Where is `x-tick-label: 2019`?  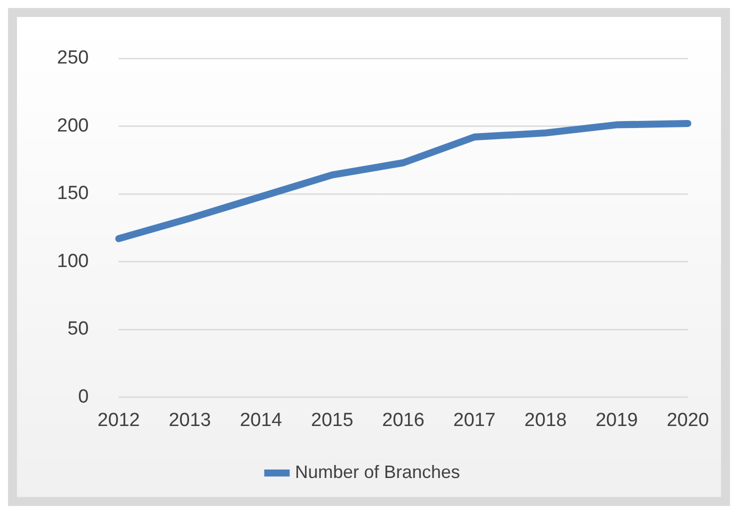
x-tick-label: 2019 is located at coordinates (617, 420).